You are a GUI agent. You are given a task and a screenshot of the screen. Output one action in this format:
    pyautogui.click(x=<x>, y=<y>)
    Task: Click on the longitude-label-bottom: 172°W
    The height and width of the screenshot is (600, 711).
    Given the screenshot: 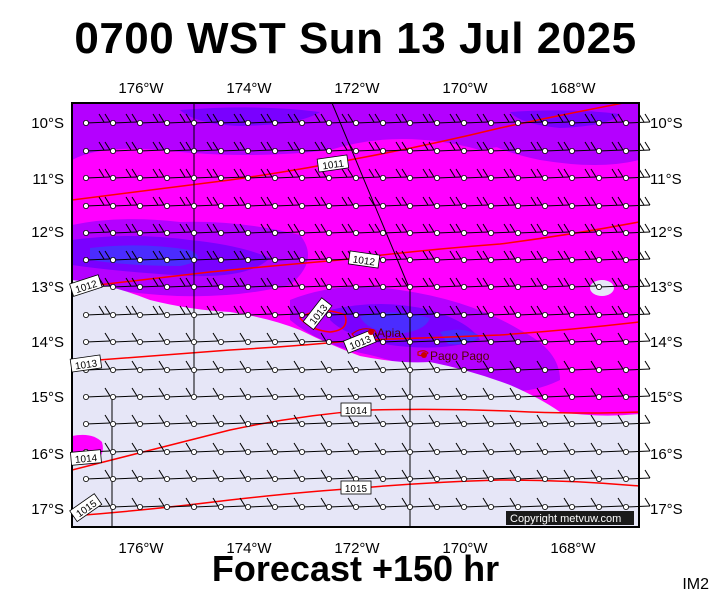 What is the action you would take?
    pyautogui.click(x=357, y=548)
    